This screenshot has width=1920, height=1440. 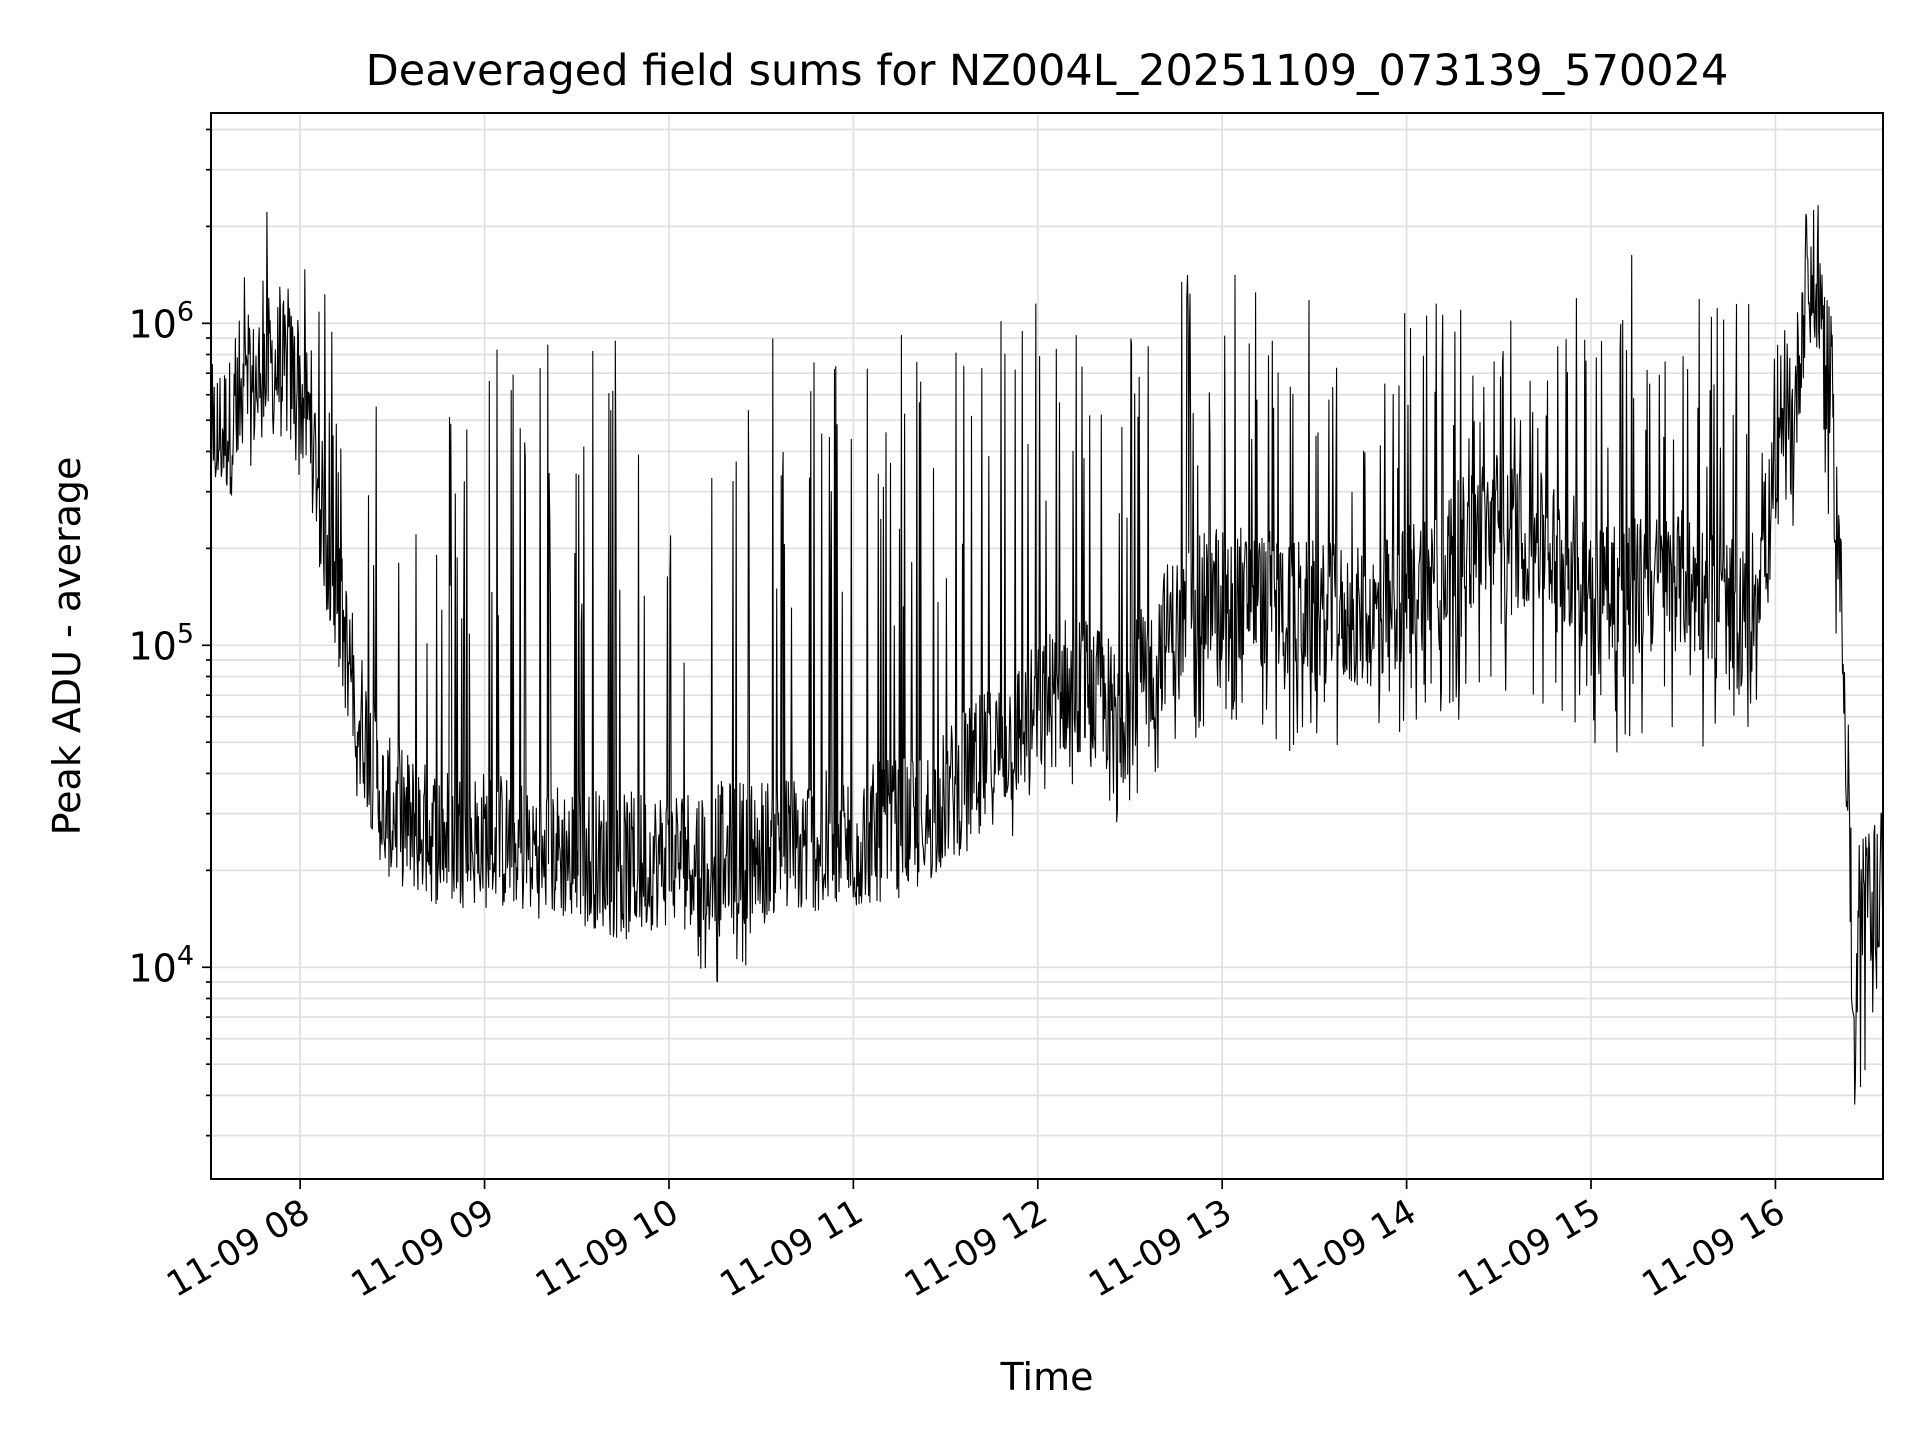 What do you see at coordinates (161, 643) in the screenshot?
I see `y-tick-label: 105` at bounding box center [161, 643].